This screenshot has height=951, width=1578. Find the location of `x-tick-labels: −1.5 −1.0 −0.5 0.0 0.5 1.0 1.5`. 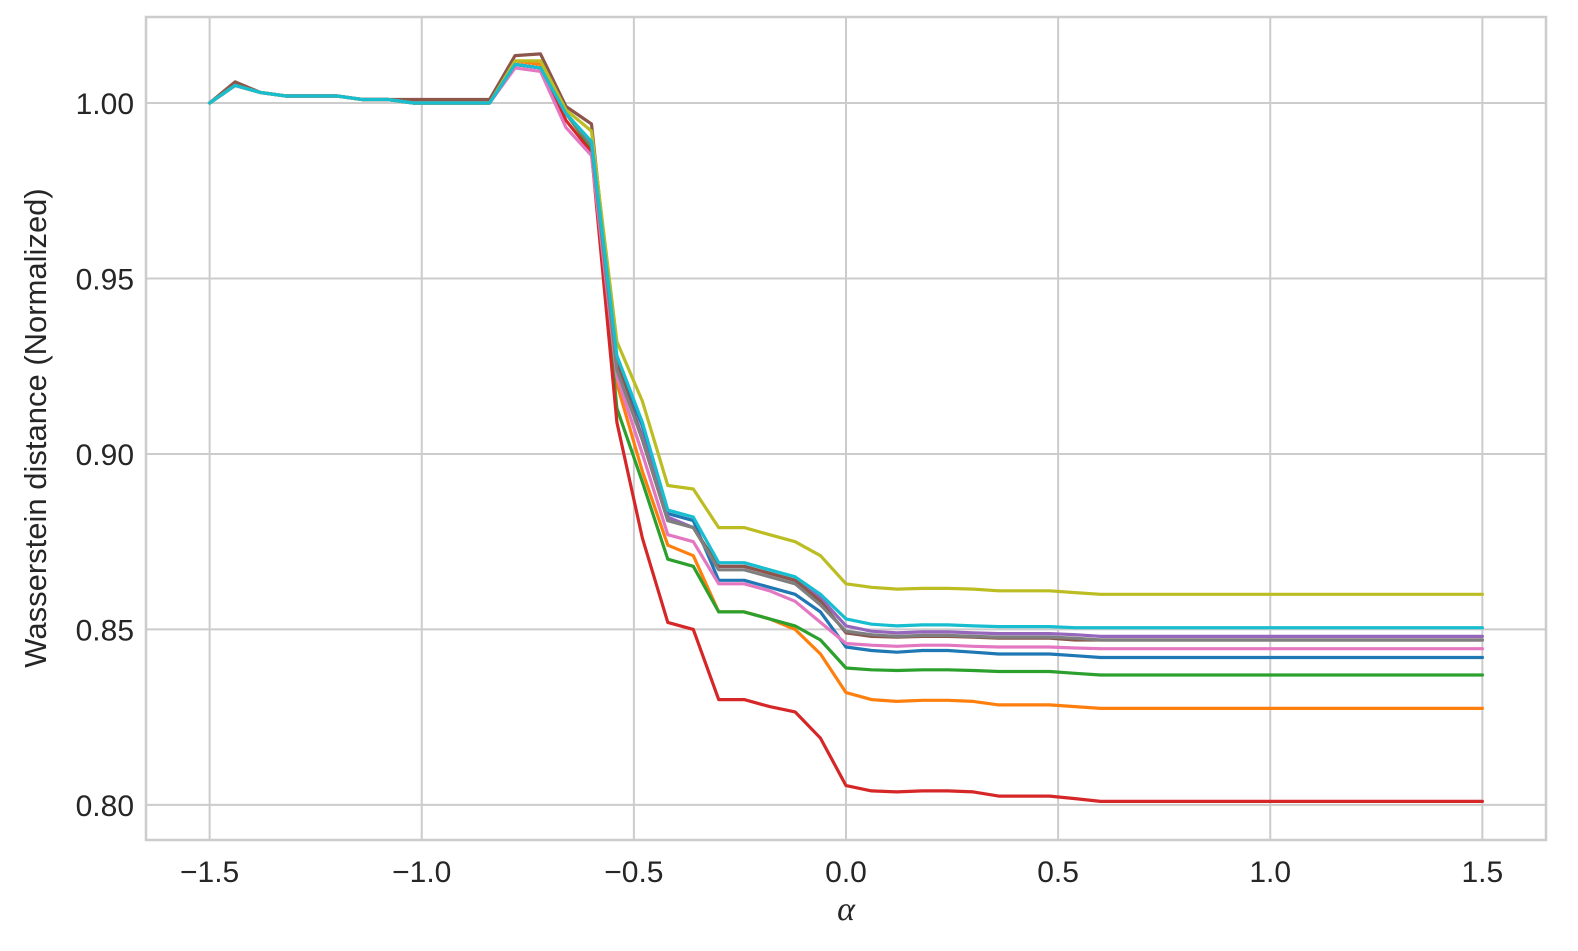

x-tick-labels: −1.5 −1.0 −0.5 0.0 0.5 1.0 1.5 is located at coordinates (841, 872).